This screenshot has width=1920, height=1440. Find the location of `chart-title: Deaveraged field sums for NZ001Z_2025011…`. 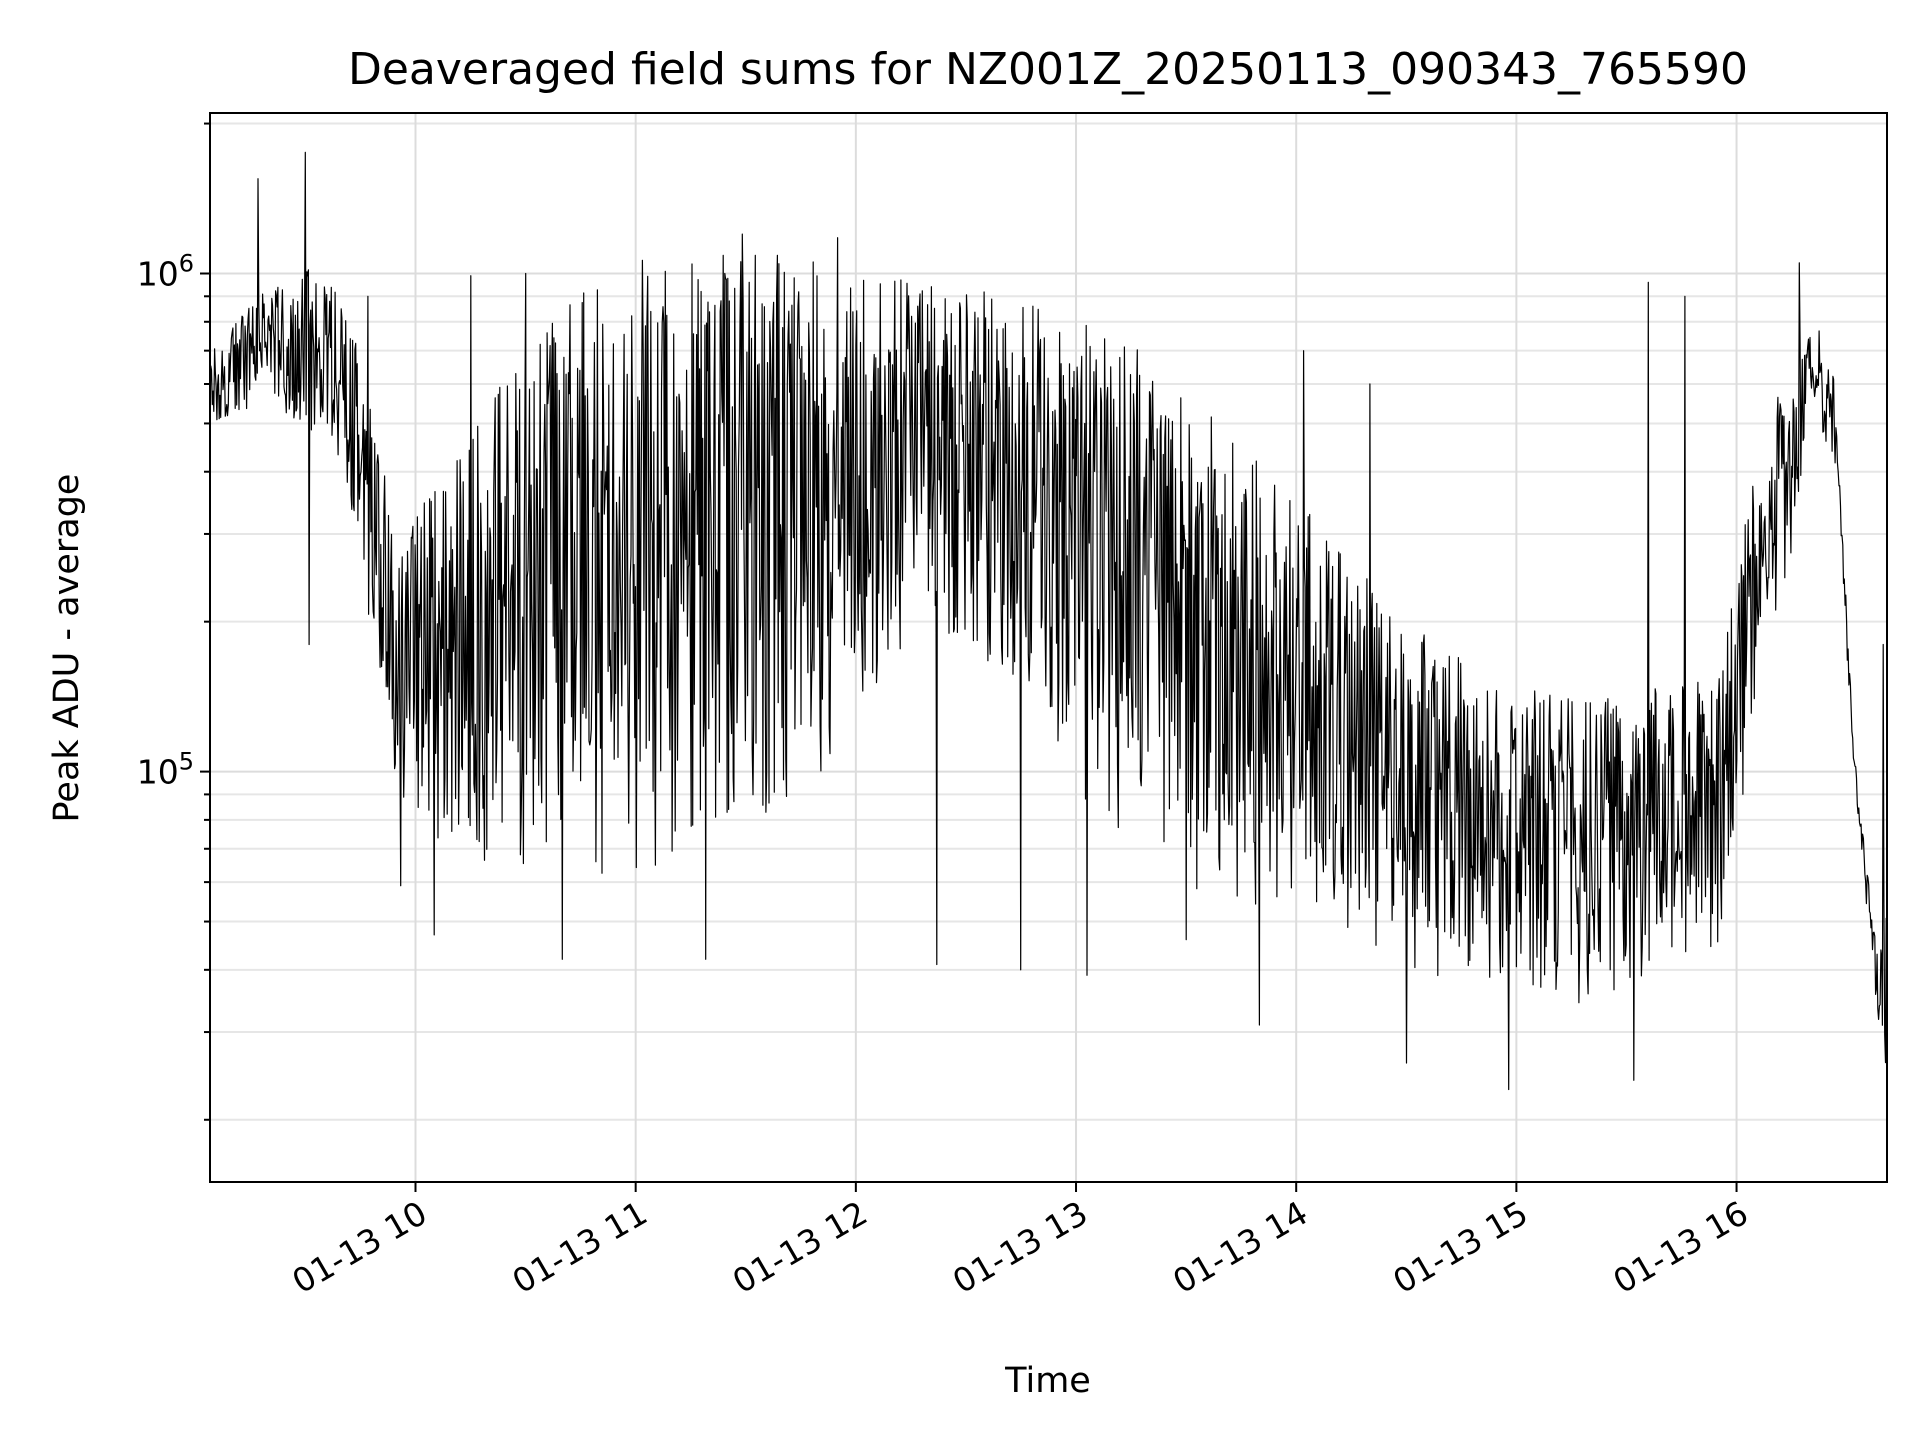

chart-title: Deaveraged field sums for NZ001Z_2025011… is located at coordinates (1048, 69).